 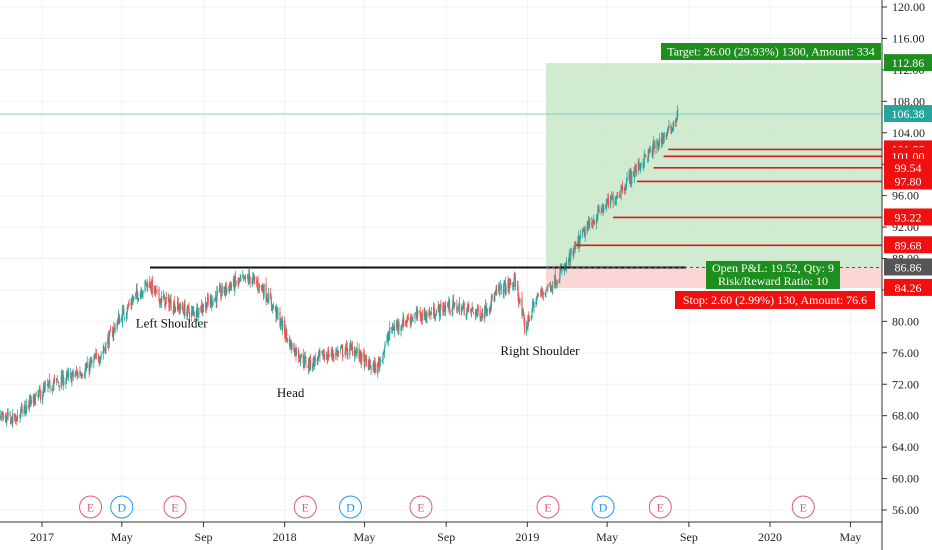 I want to click on target-label: Target: 26.00 (29.93%) 1300, Amount: 334, so click(x=771, y=51).